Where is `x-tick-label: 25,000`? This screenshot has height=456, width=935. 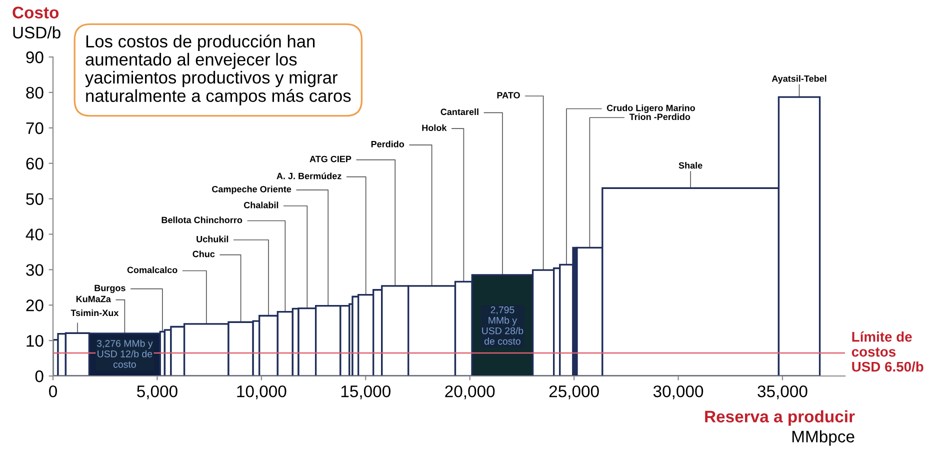
x-tick-label: 25,000 is located at coordinates (574, 392).